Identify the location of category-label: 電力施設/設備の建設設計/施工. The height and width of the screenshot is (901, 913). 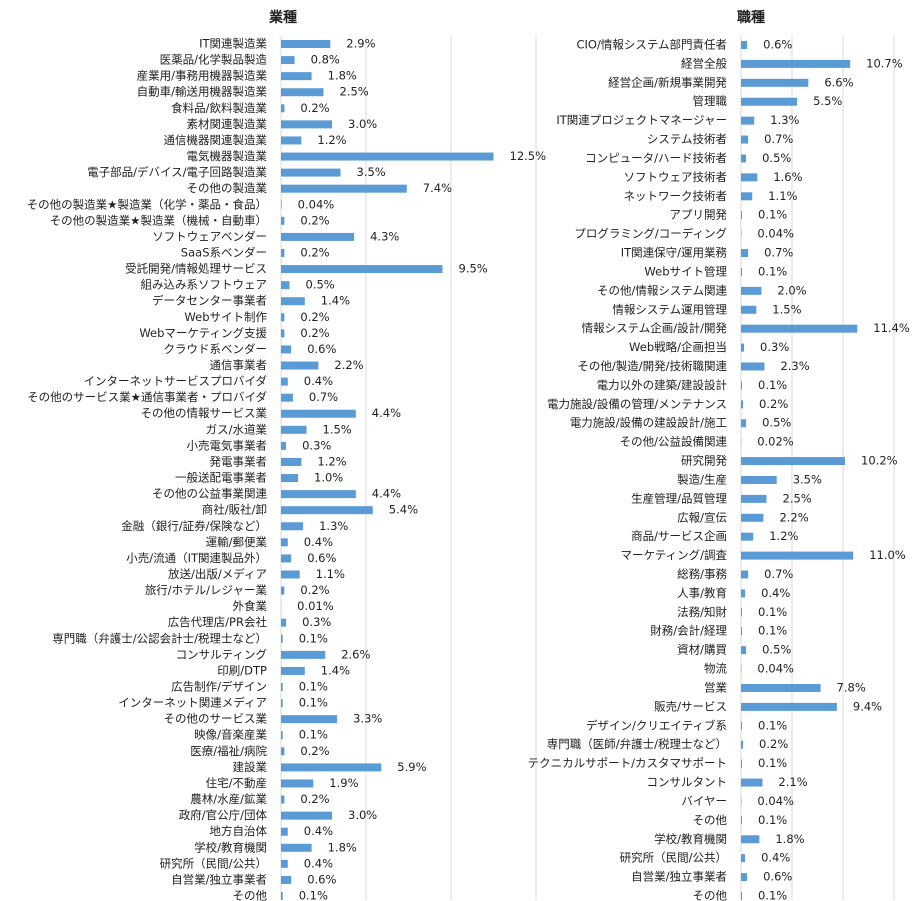
(648, 423).